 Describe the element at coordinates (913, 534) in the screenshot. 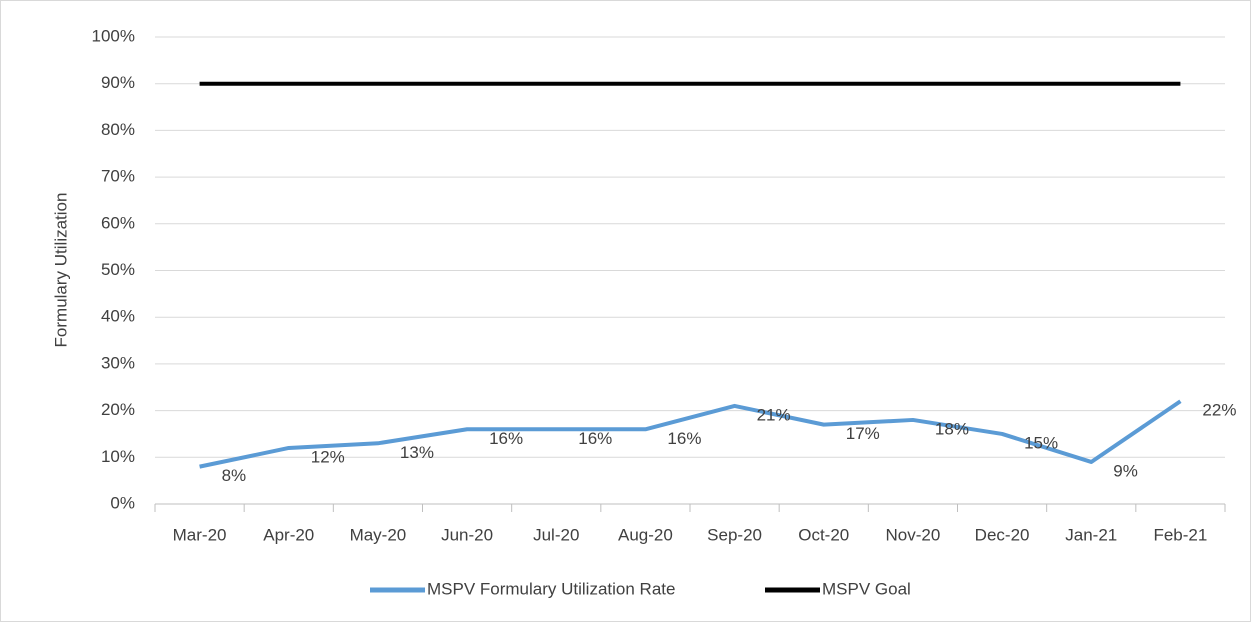

I see `x-tick-label: Nov-20` at that location.